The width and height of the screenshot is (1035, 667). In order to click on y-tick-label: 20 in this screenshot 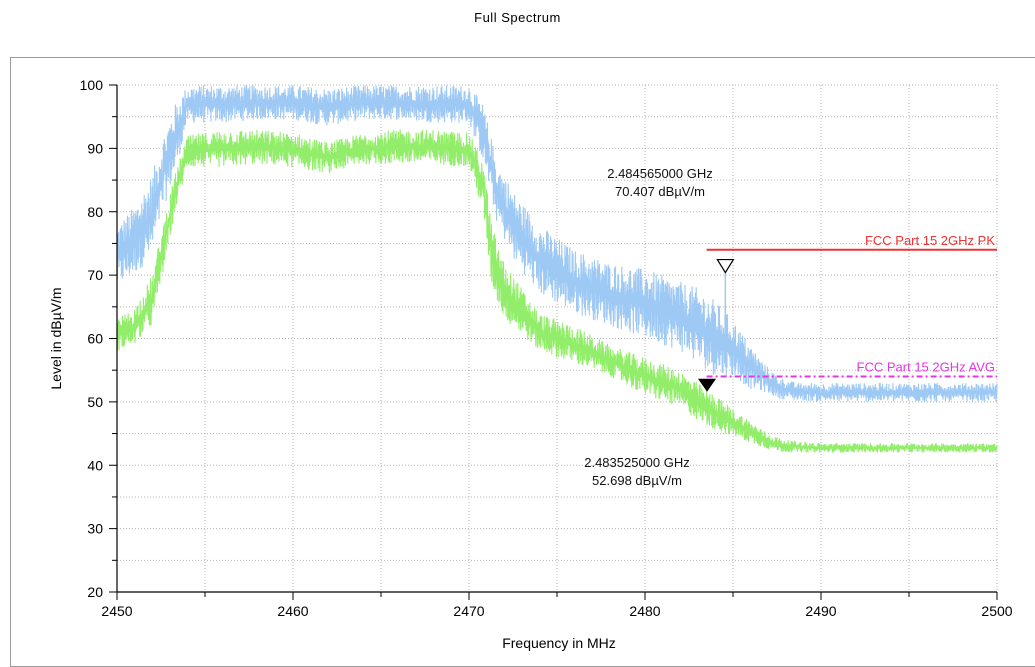, I will do `click(95, 592)`.